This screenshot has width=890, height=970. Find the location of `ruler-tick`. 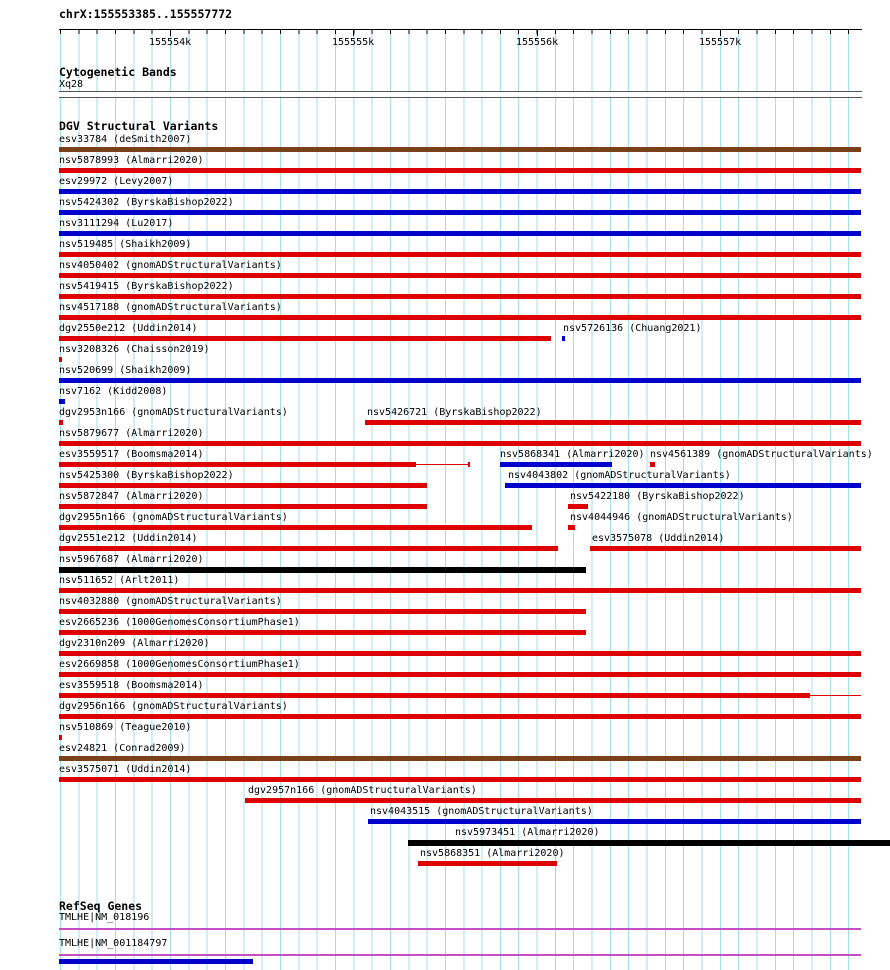

ruler-tick is located at coordinates (170, 33).